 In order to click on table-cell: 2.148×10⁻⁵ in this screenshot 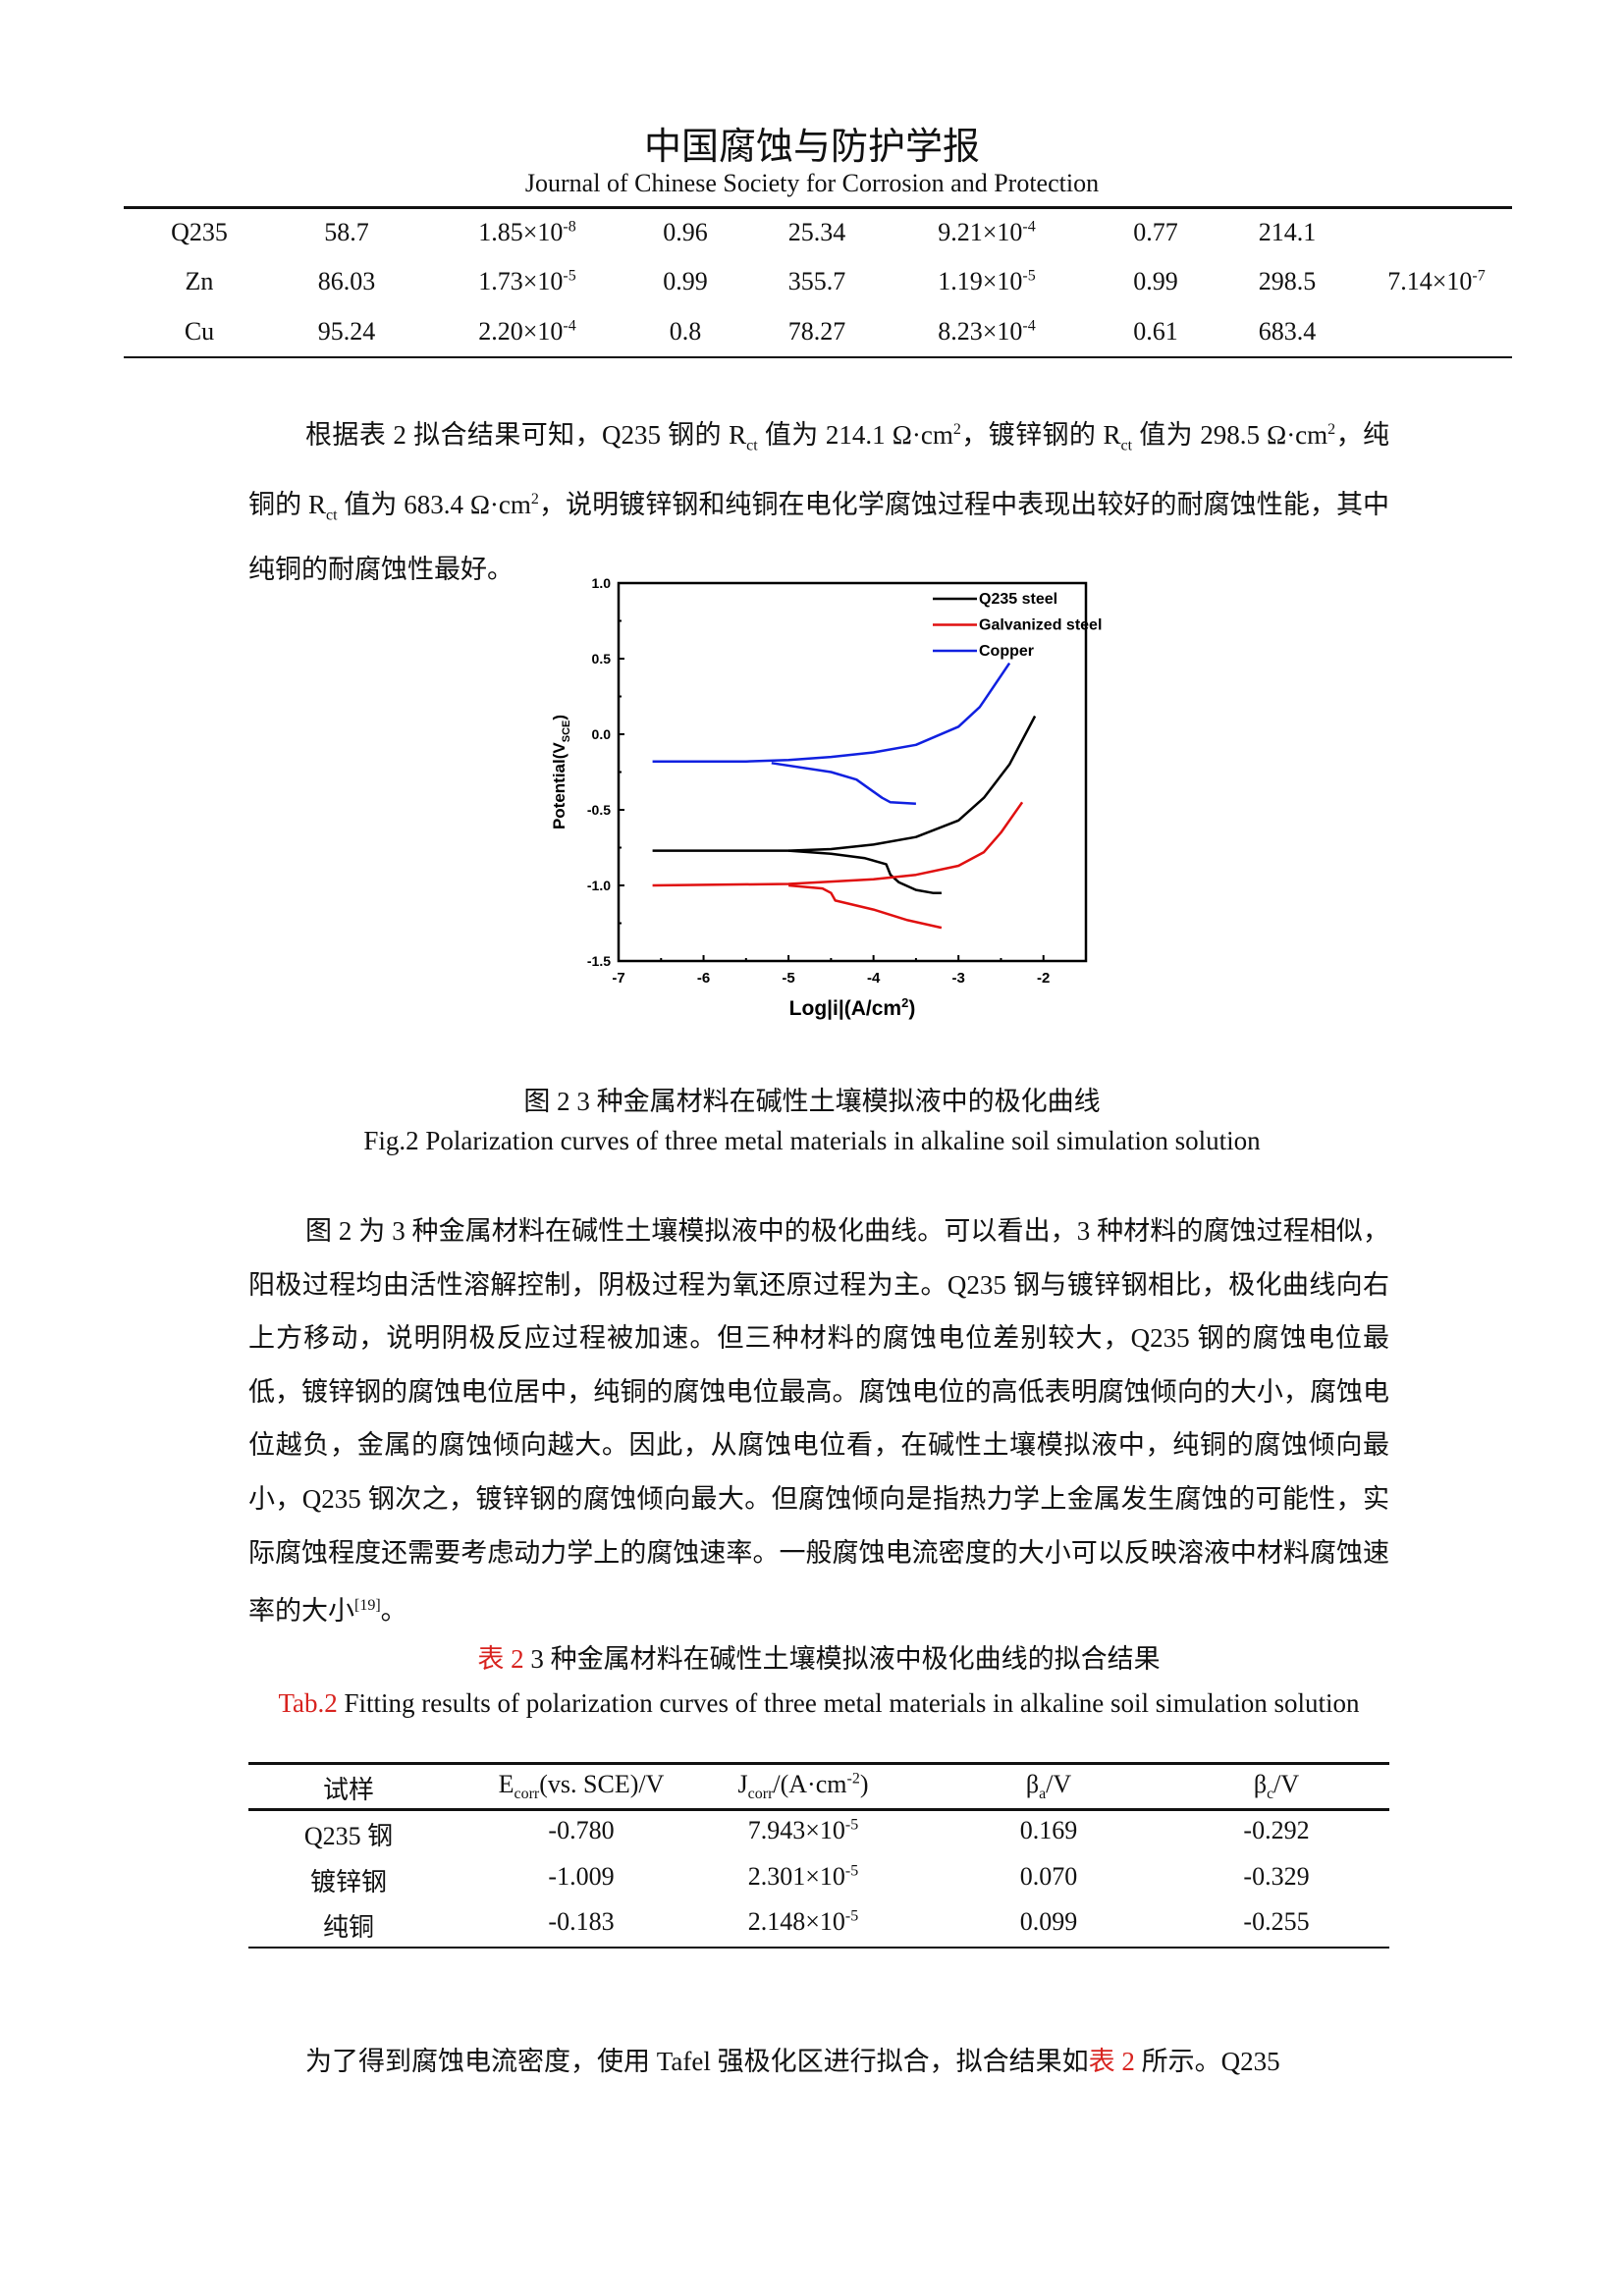, I will do `click(803, 1922)`.